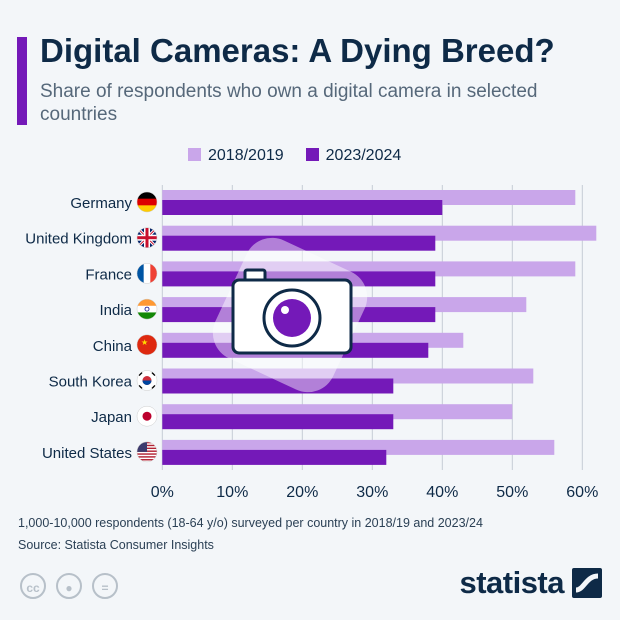 The height and width of the screenshot is (620, 620). What do you see at coordinates (278, 422) in the screenshot?
I see `bar-2023-japan` at bounding box center [278, 422].